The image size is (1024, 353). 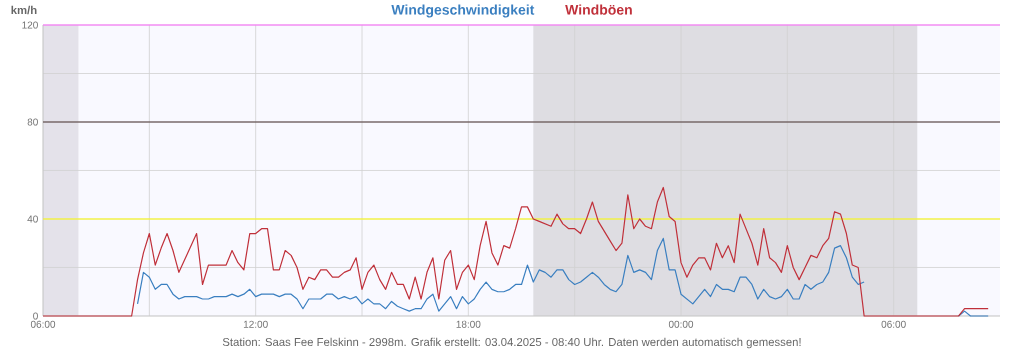 What do you see at coordinates (30, 25) in the screenshot?
I see `y-tick-label: 120` at bounding box center [30, 25].